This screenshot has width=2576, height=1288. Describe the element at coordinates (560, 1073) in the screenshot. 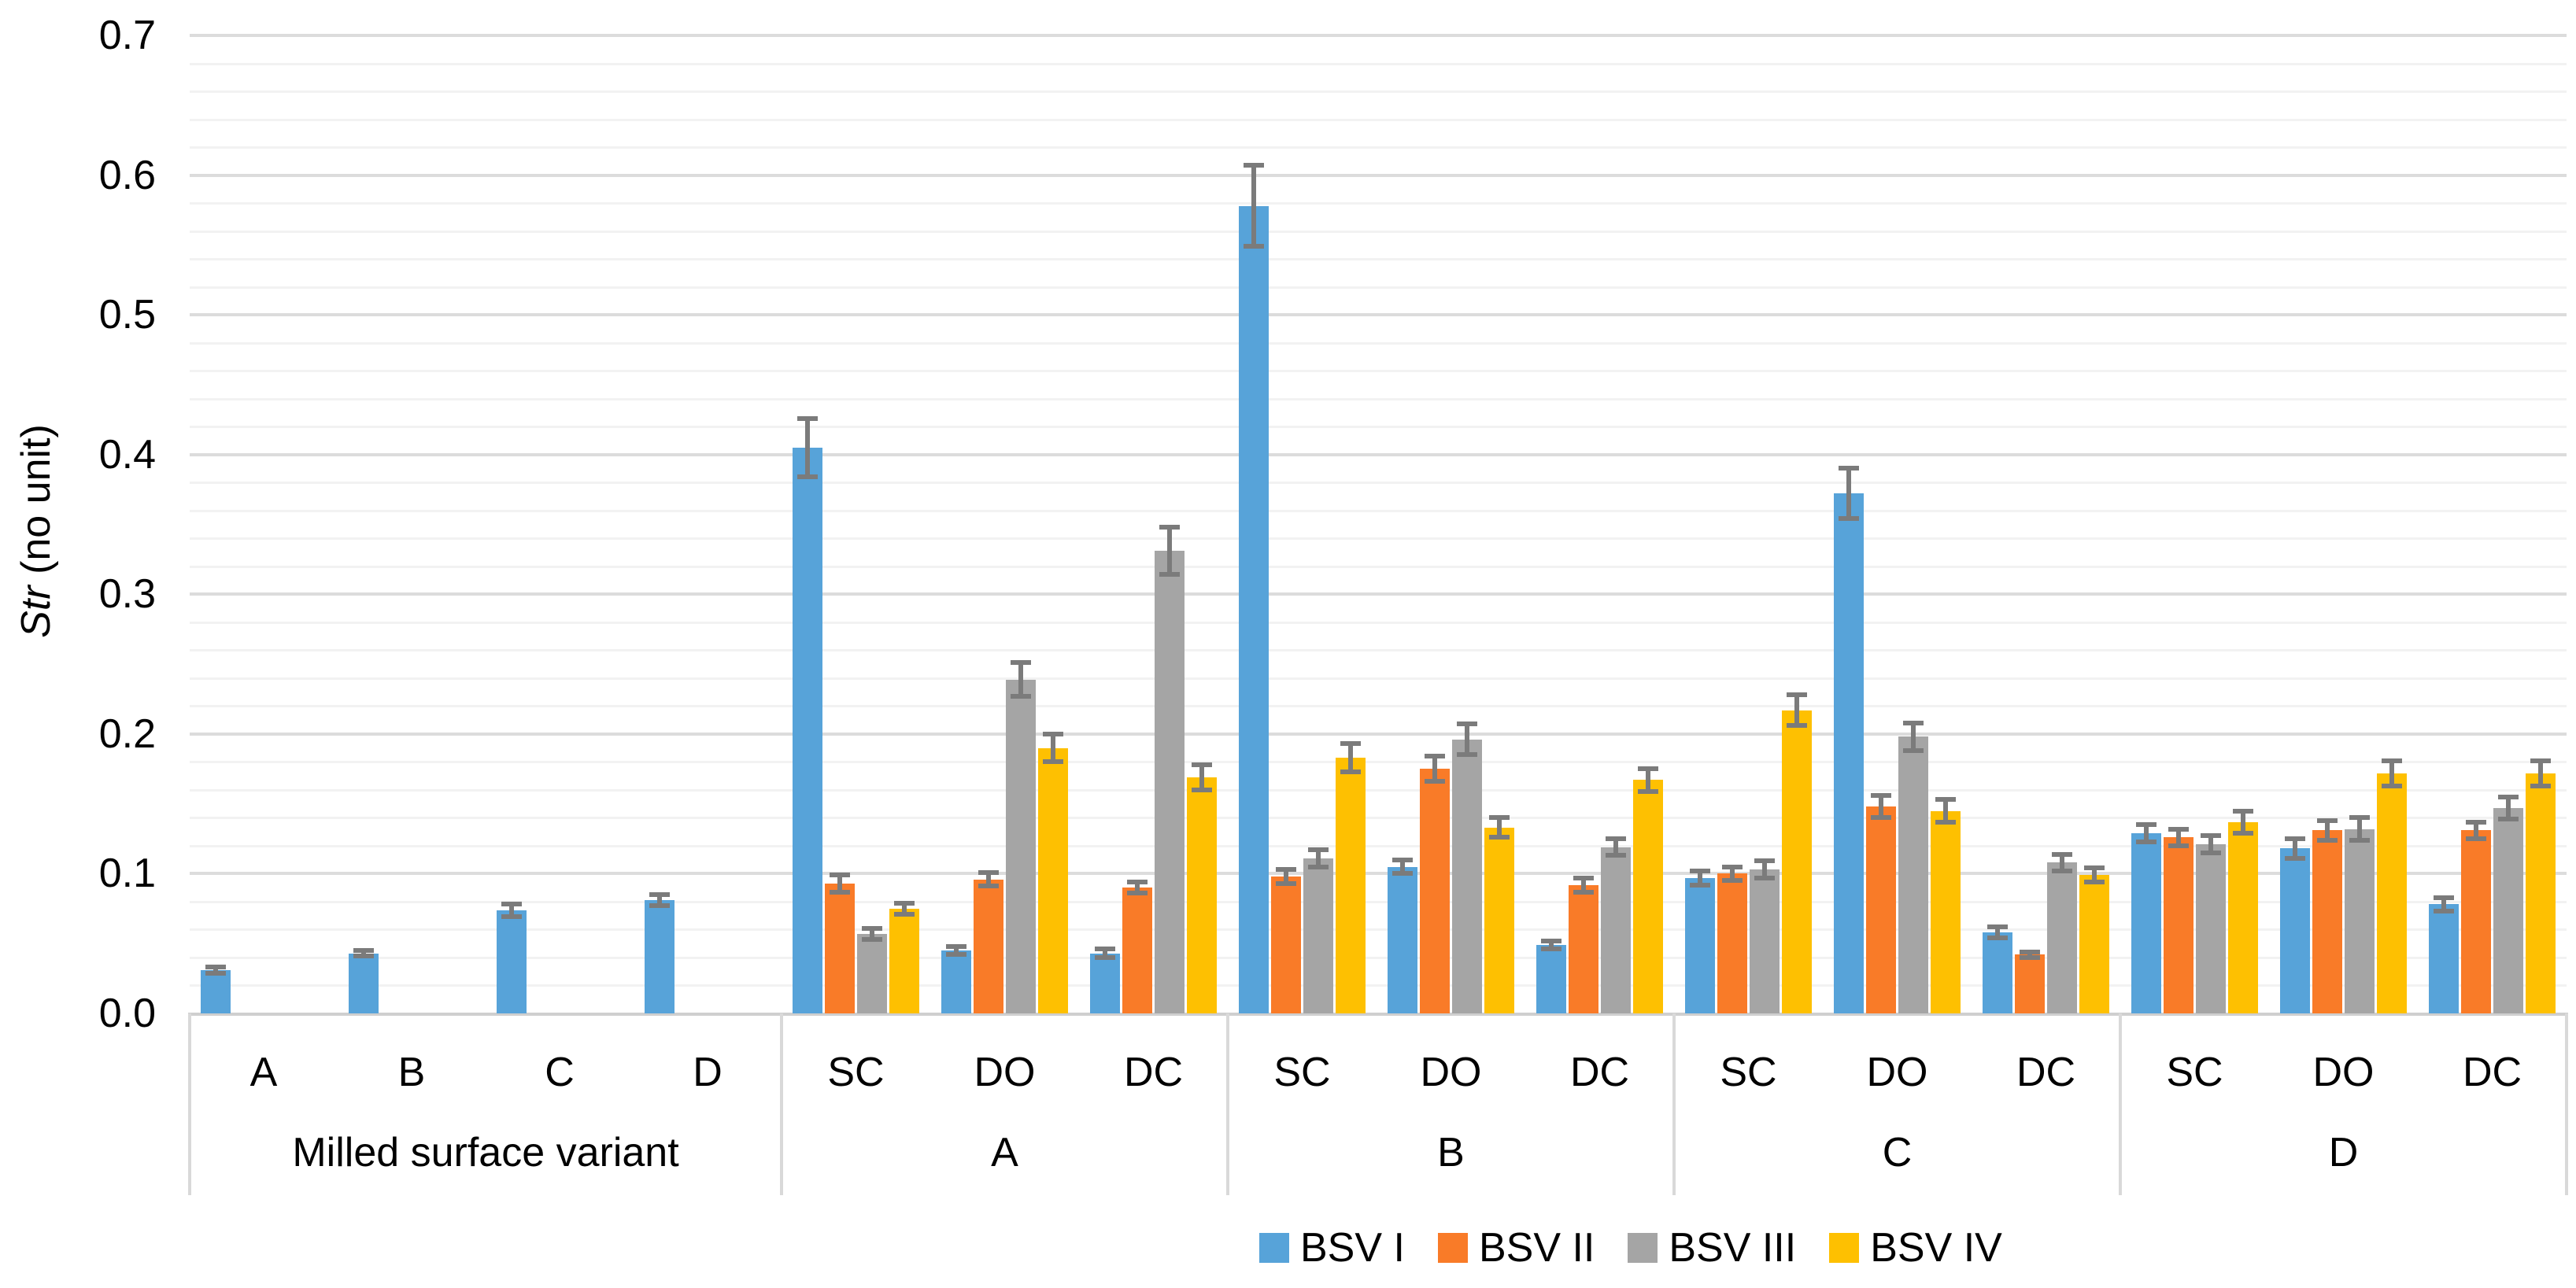

I see `x-tick-label: C` at that location.